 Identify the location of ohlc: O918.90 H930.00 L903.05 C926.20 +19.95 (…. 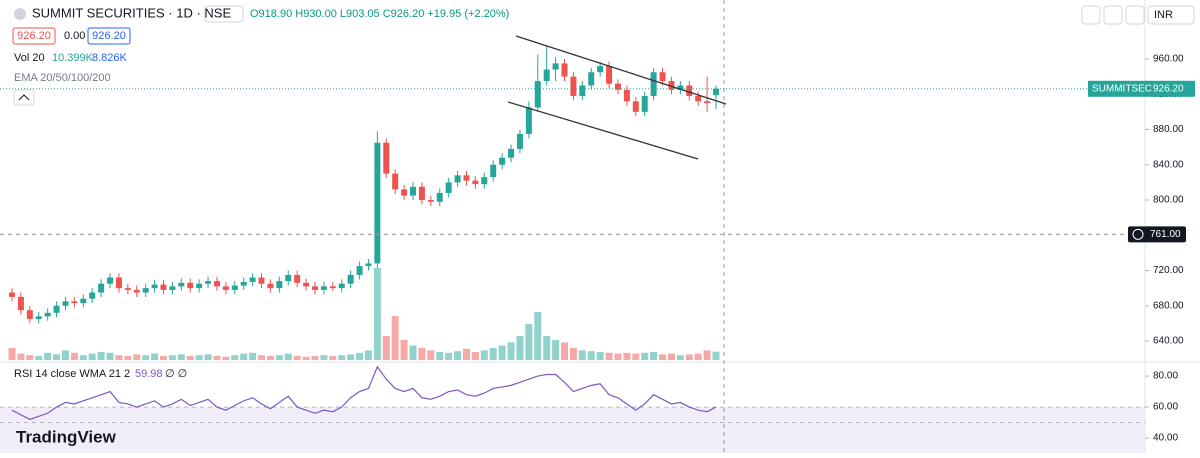
(379, 14).